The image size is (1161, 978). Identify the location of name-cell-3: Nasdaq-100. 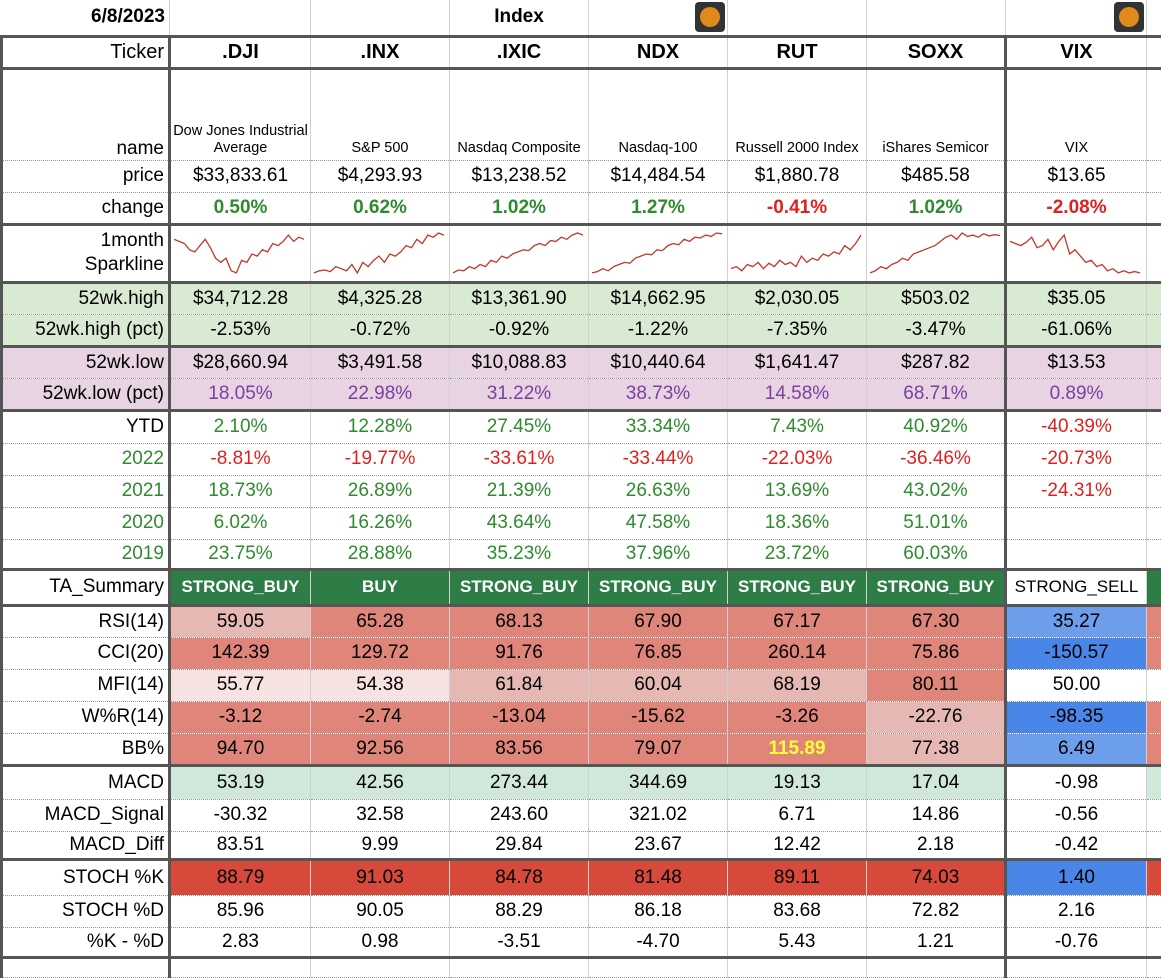
(658, 114).